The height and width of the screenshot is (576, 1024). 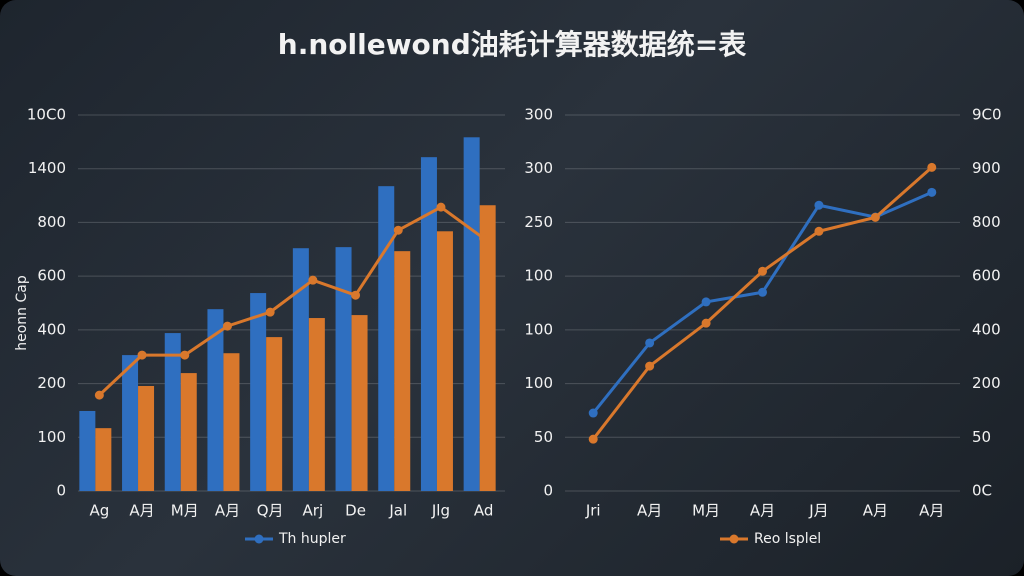 What do you see at coordinates (46, 115) in the screenshot?
I see `y-tick-label: 10C0` at bounding box center [46, 115].